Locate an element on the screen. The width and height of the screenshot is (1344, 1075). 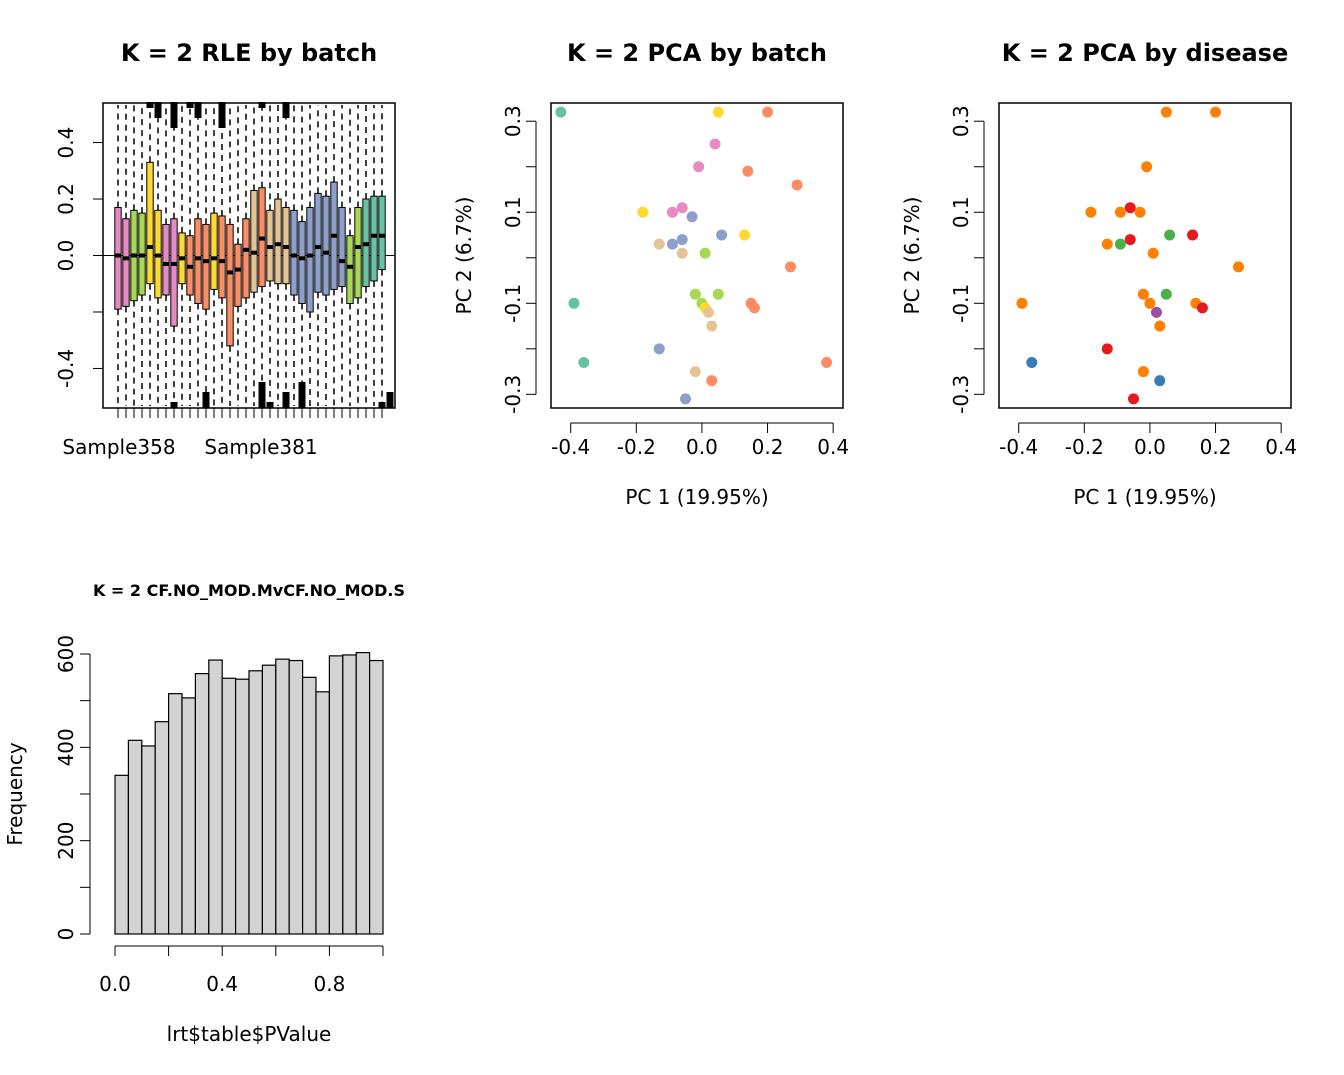
pca-disease-x-tick-label: -0.2 is located at coordinates (1084, 447).